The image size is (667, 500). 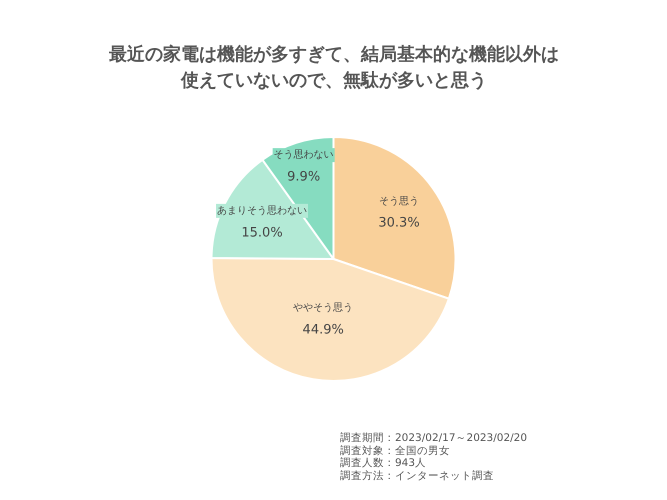 What do you see at coordinates (334, 68) in the screenshot?
I see `chart-title: 最近の家電は機能が多すぎて、結局基本的な機能以外は使えていないので、無駄が多いと思う` at bounding box center [334, 68].